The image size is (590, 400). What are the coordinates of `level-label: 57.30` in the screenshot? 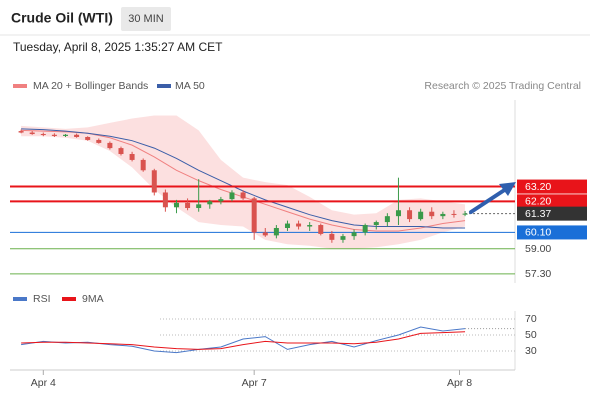 It's located at (538, 274).